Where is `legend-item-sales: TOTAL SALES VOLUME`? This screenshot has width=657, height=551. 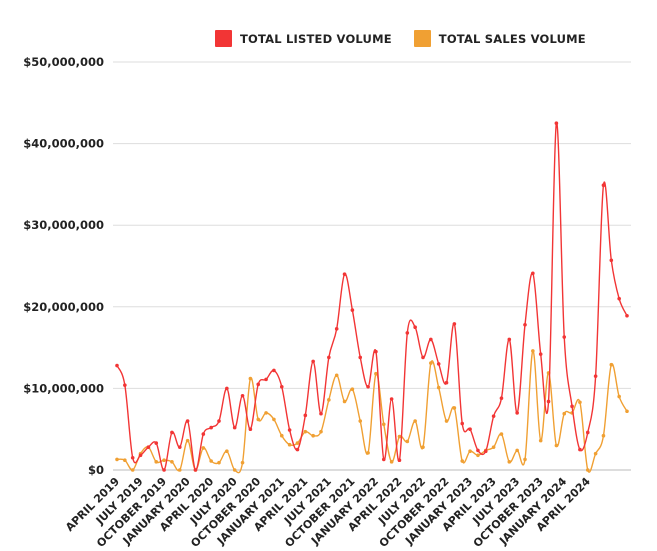 legend-item-sales: TOTAL SALES VOLUME is located at coordinates (499, 38).